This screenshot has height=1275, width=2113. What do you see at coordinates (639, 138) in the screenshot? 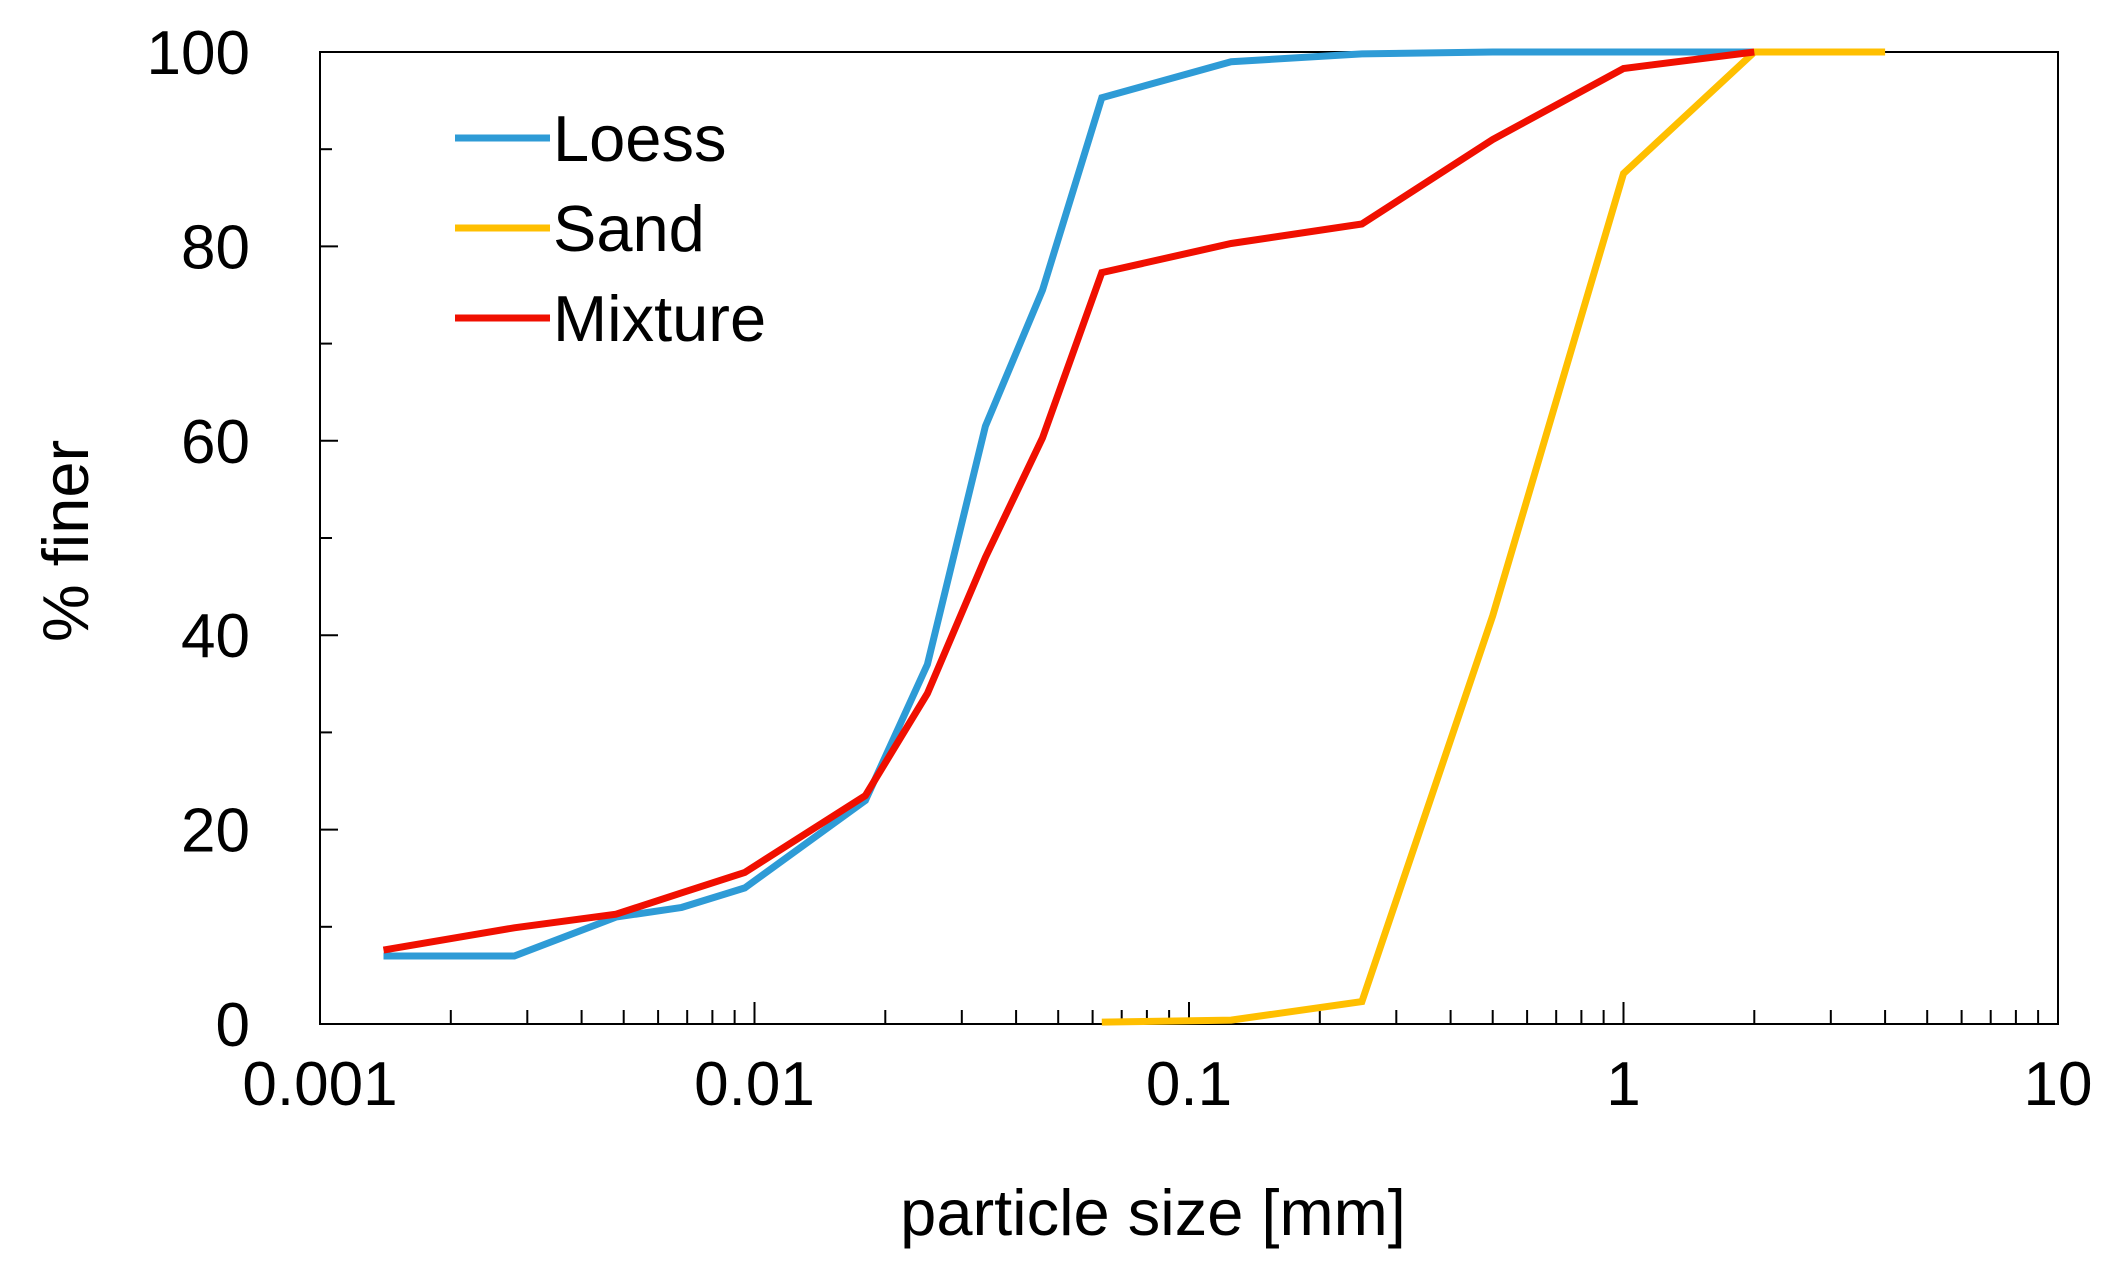
I see `legend-label-loess: Loess` at bounding box center [639, 138].